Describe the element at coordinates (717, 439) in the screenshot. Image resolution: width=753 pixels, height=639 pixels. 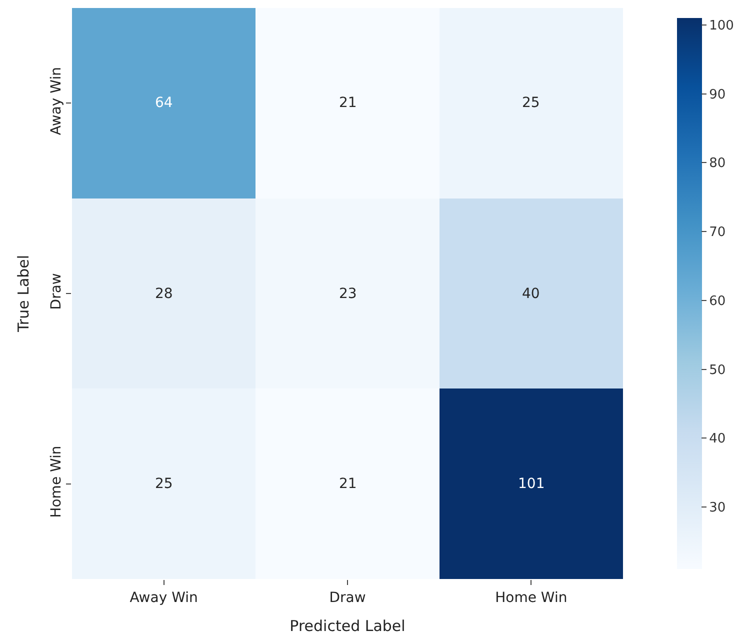
I see `color-bar-label: 40` at that location.